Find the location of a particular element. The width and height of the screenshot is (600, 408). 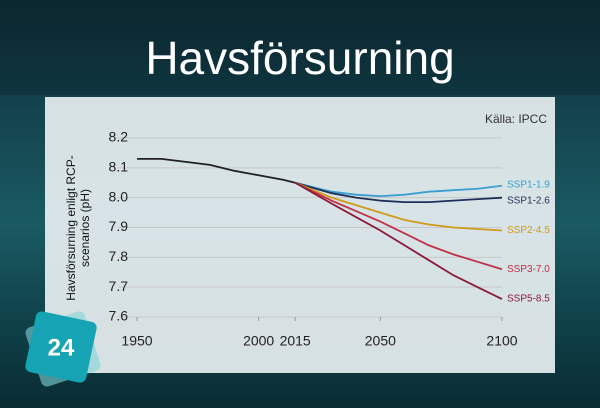

x-tick-label: 2050 is located at coordinates (380, 341).